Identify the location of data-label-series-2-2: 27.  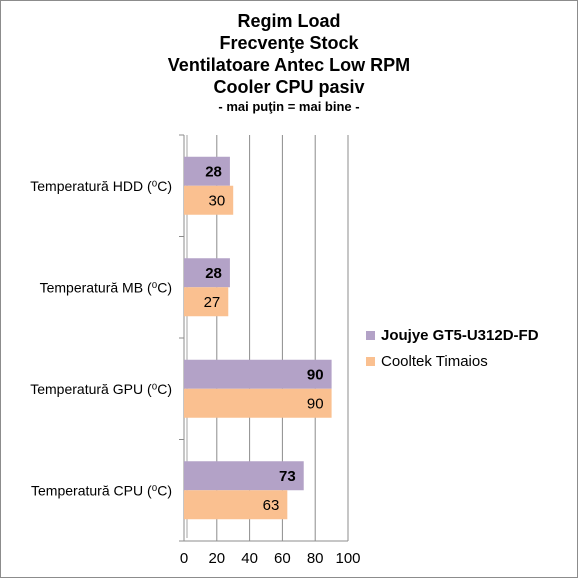
(212, 302).